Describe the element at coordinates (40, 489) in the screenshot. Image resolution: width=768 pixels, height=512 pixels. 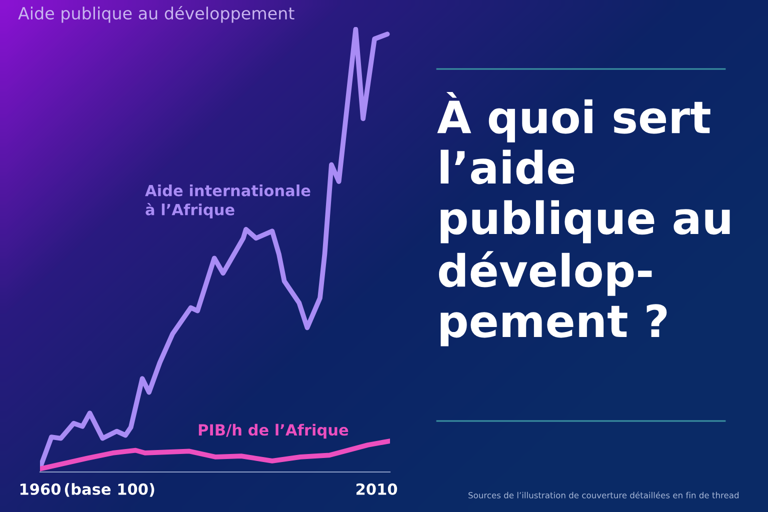
I see `x-tick-label: 1960` at that location.